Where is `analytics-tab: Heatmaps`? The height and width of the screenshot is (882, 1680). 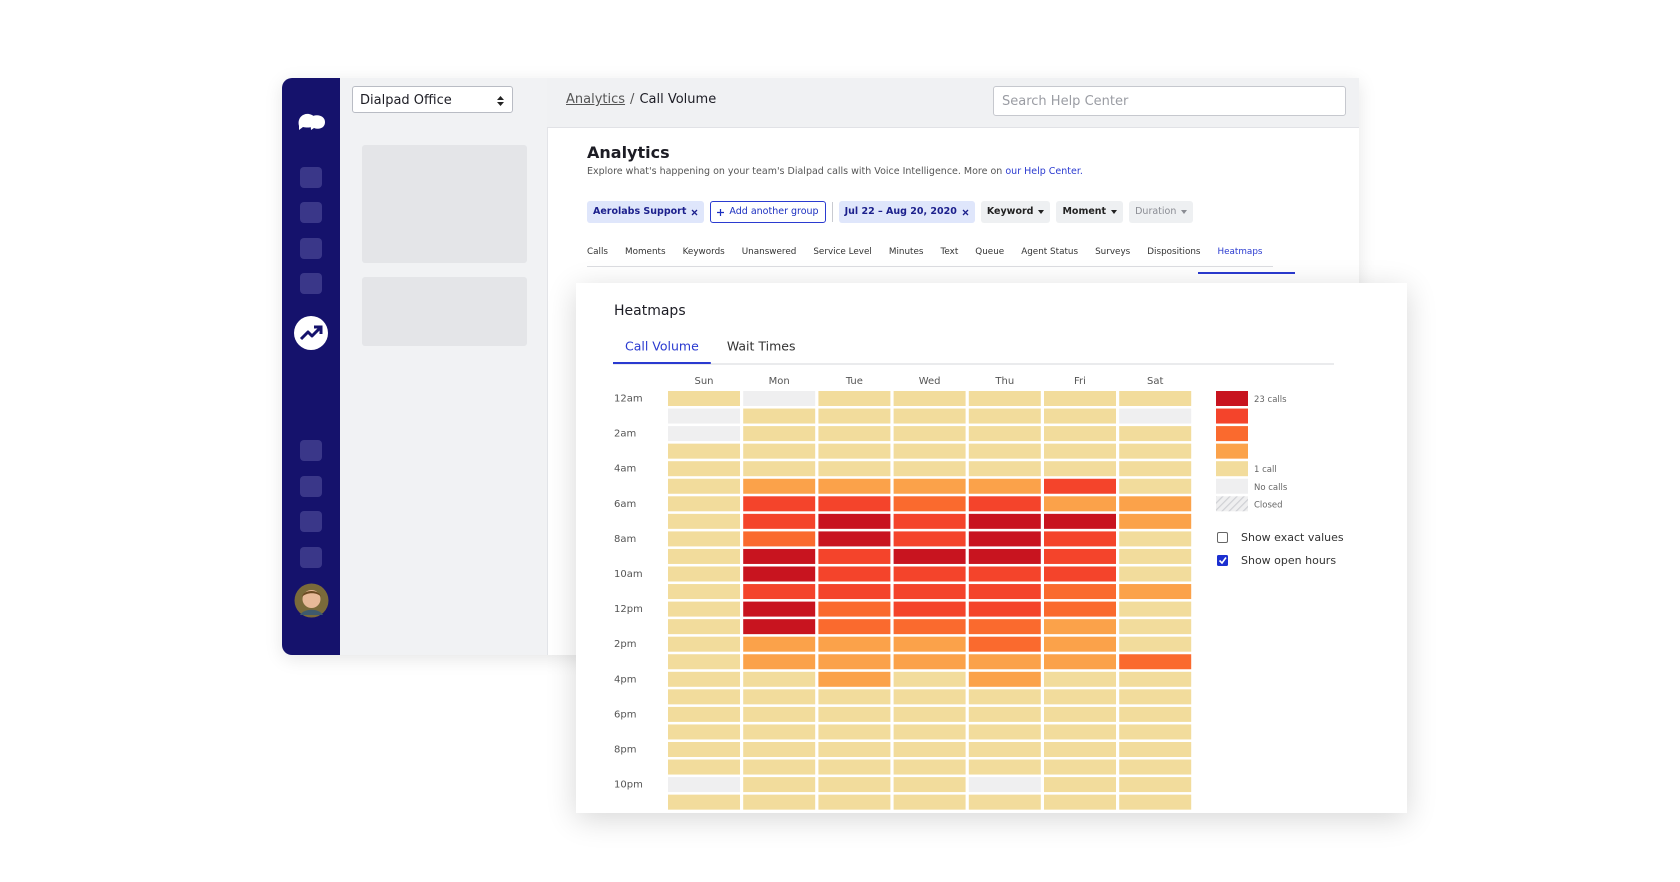
analytics-tab: Heatmaps is located at coordinates (1246, 260).